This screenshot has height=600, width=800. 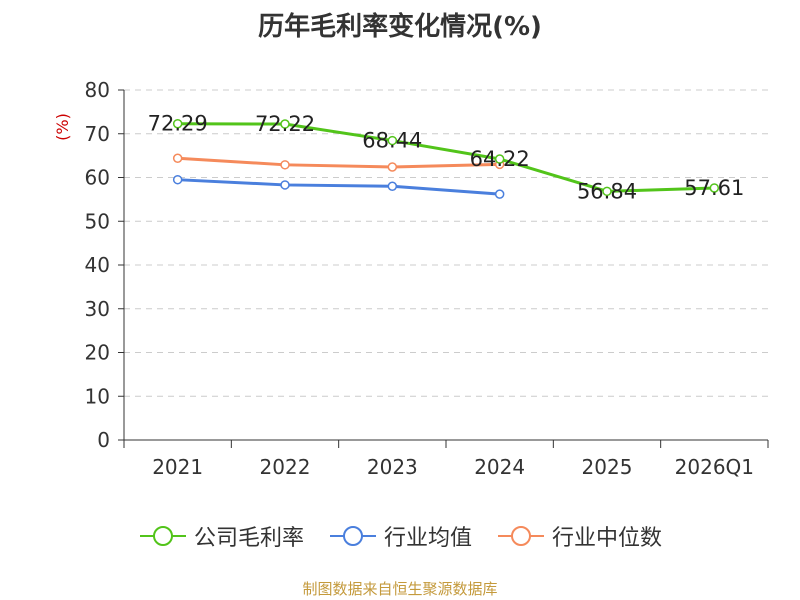 I want to click on y-axis-label: (%), so click(x=62, y=127).